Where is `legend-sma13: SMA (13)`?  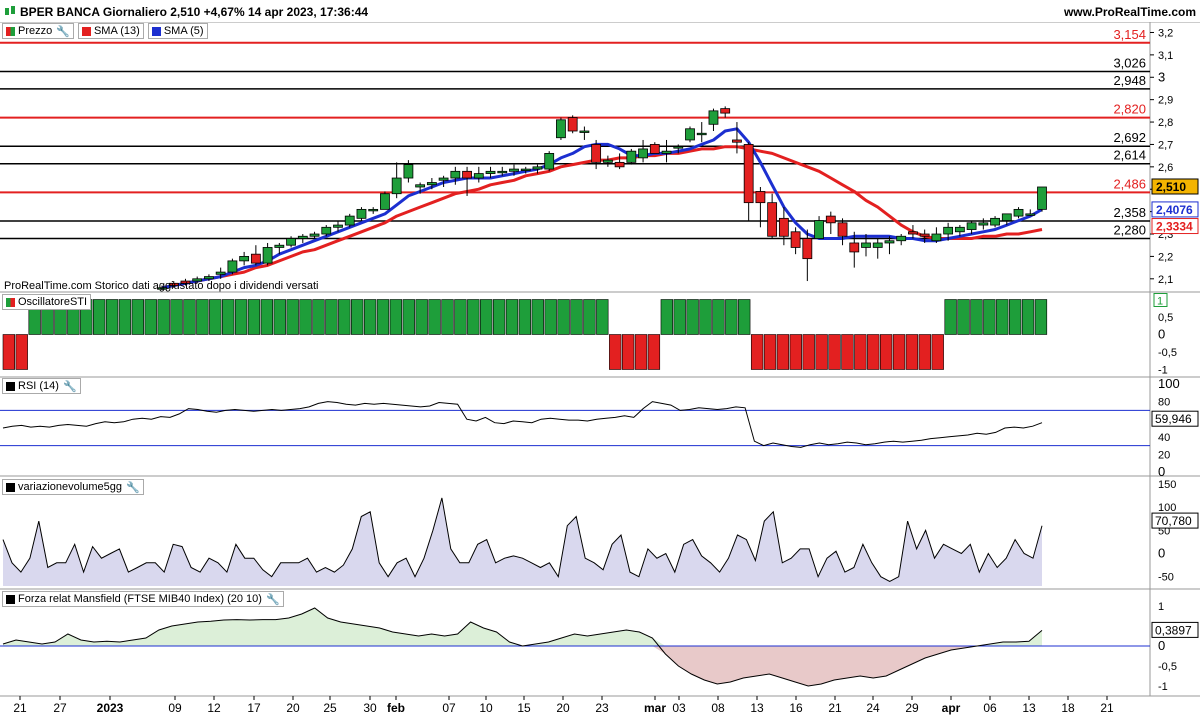
legend-sma13: SMA (13) is located at coordinates (110, 31).